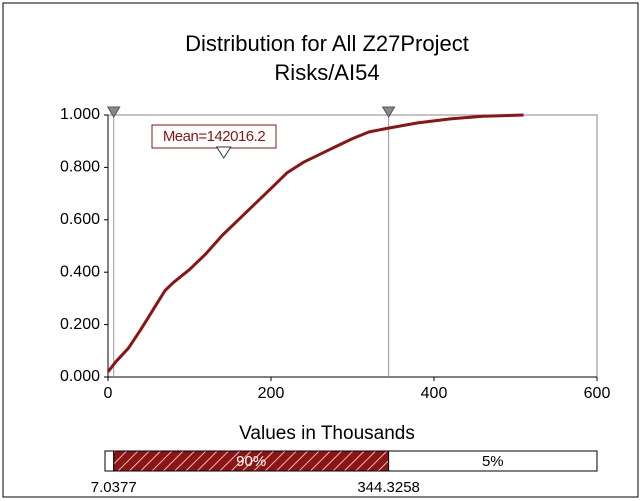 The image size is (642, 501). Describe the element at coordinates (388, 487) in the screenshot. I see `marker-label: 344.3258` at that location.